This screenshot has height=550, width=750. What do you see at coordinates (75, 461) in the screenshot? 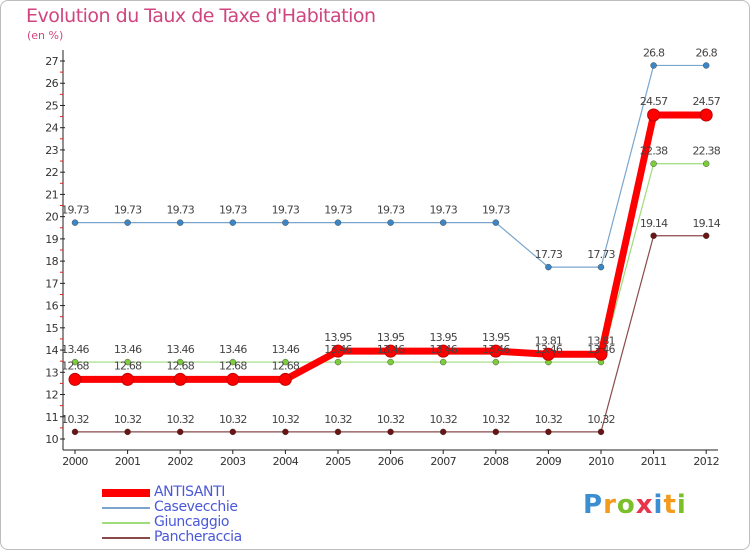
I see `x-tick-label: 2000` at bounding box center [75, 461].